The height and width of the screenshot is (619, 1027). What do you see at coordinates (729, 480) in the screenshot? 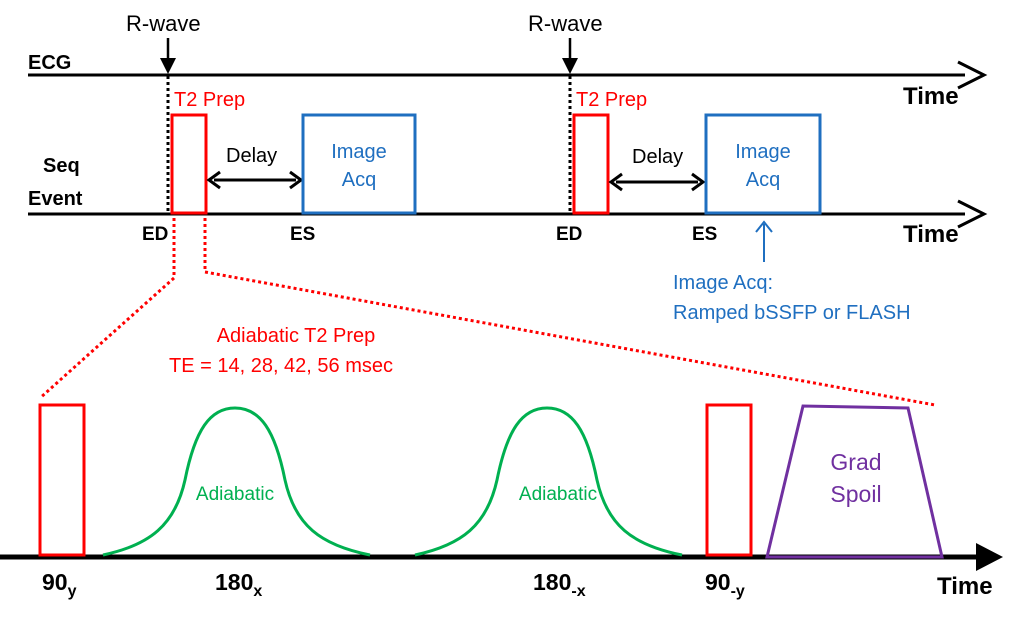
I see `pulse-90-y-block` at bounding box center [729, 480].